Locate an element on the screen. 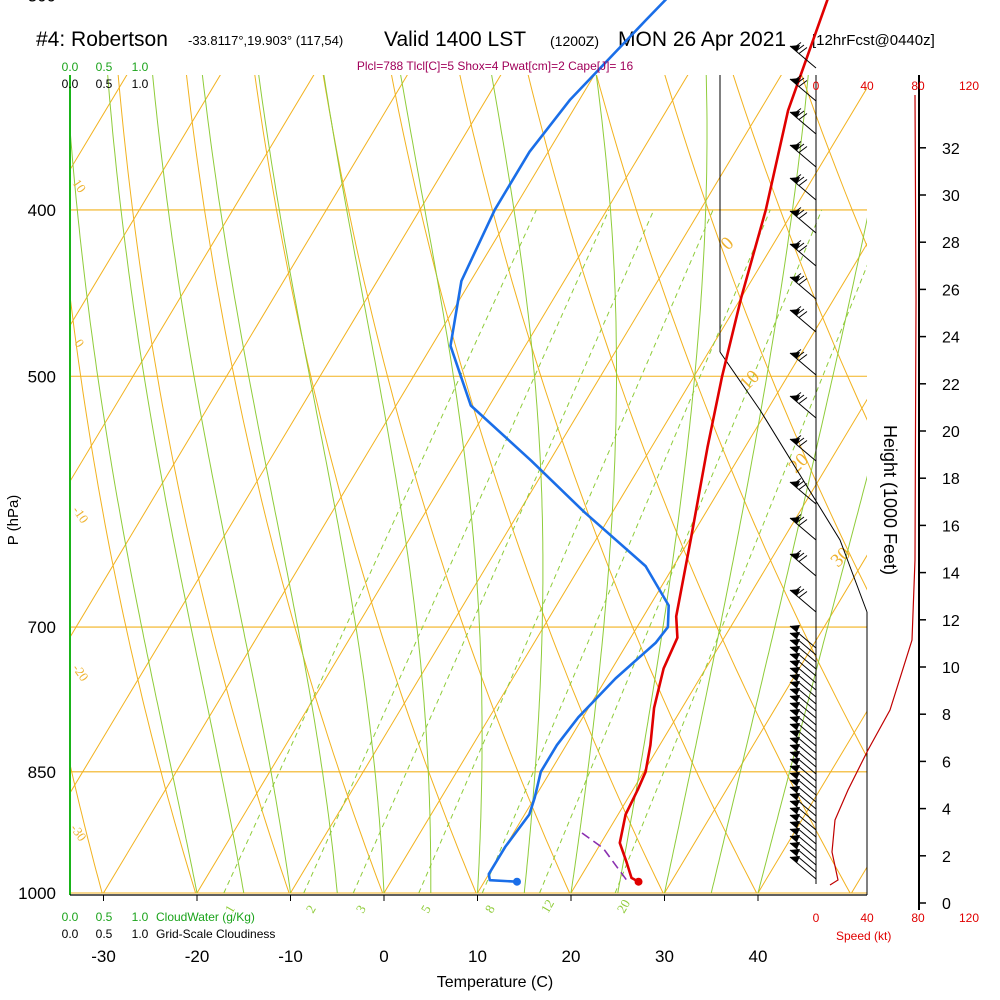 The height and width of the screenshot is (1000, 1000). speed-tick-top: 0 is located at coordinates (816, 86).